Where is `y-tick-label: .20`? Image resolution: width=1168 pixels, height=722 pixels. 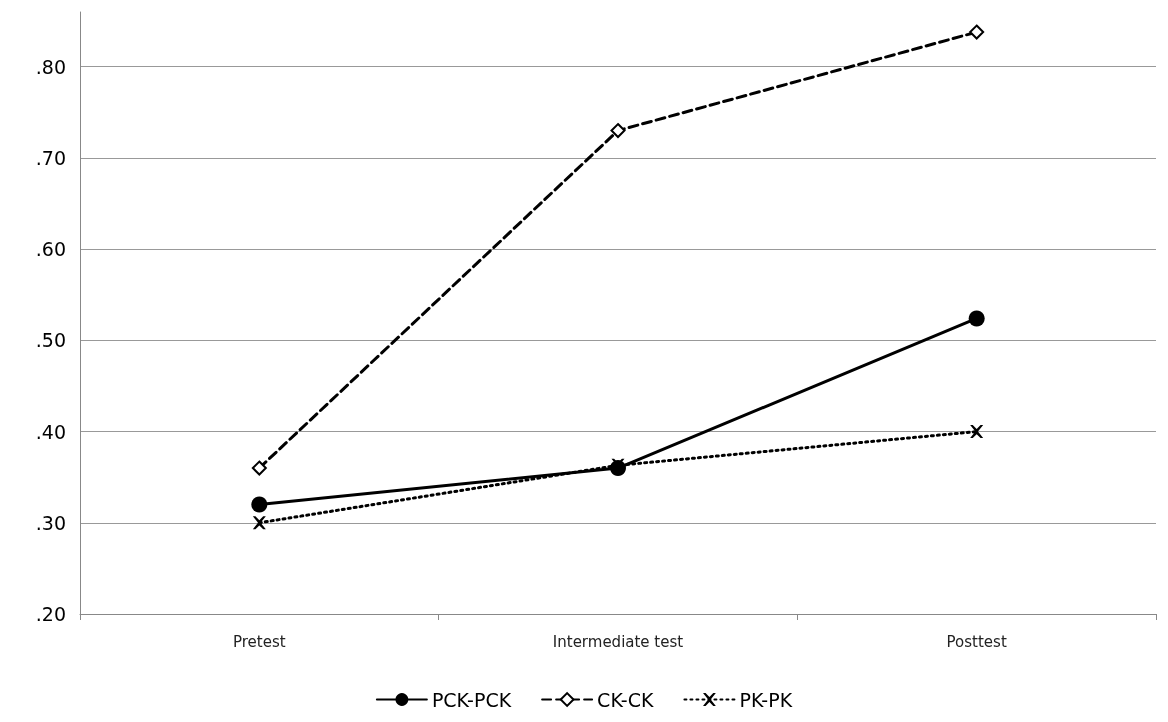 y-tick-label: .20 is located at coordinates (50, 614).